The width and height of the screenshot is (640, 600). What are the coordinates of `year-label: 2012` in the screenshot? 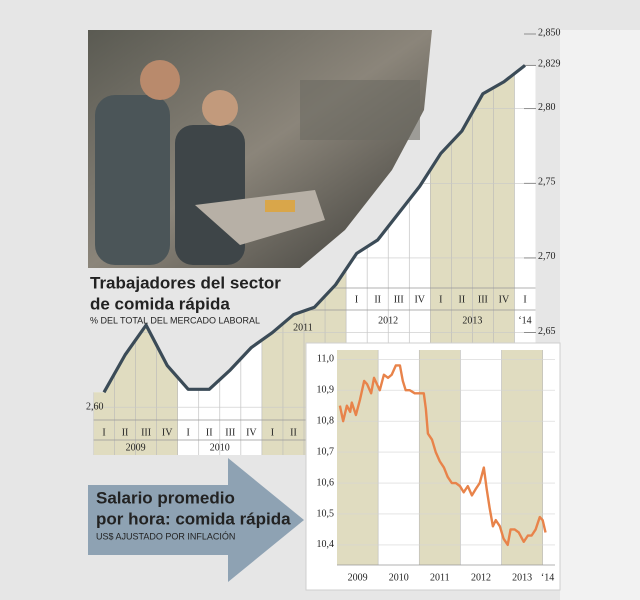 It's located at (388, 320).